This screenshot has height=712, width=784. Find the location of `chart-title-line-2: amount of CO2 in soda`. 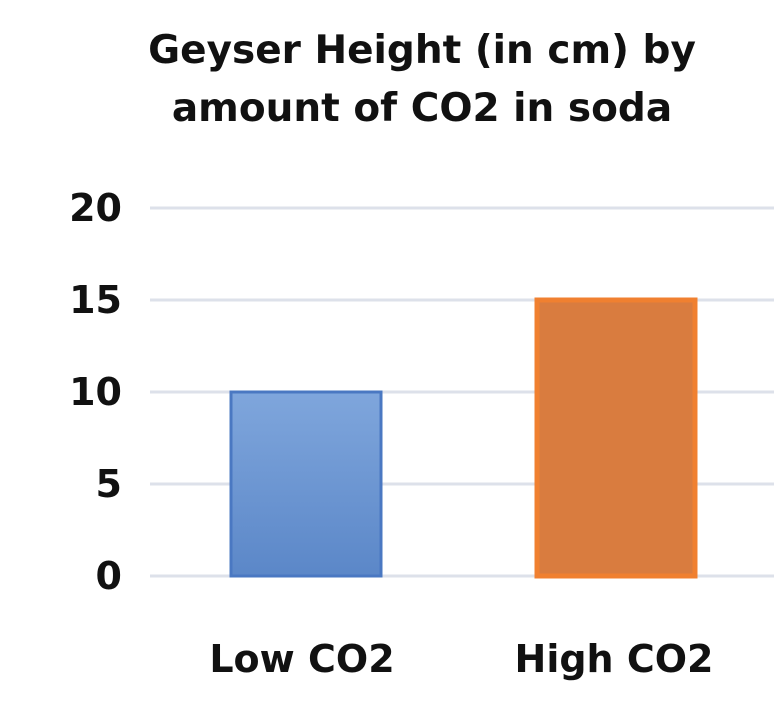

chart-title-line-2: amount of CO2 in soda is located at coordinates (422, 108).